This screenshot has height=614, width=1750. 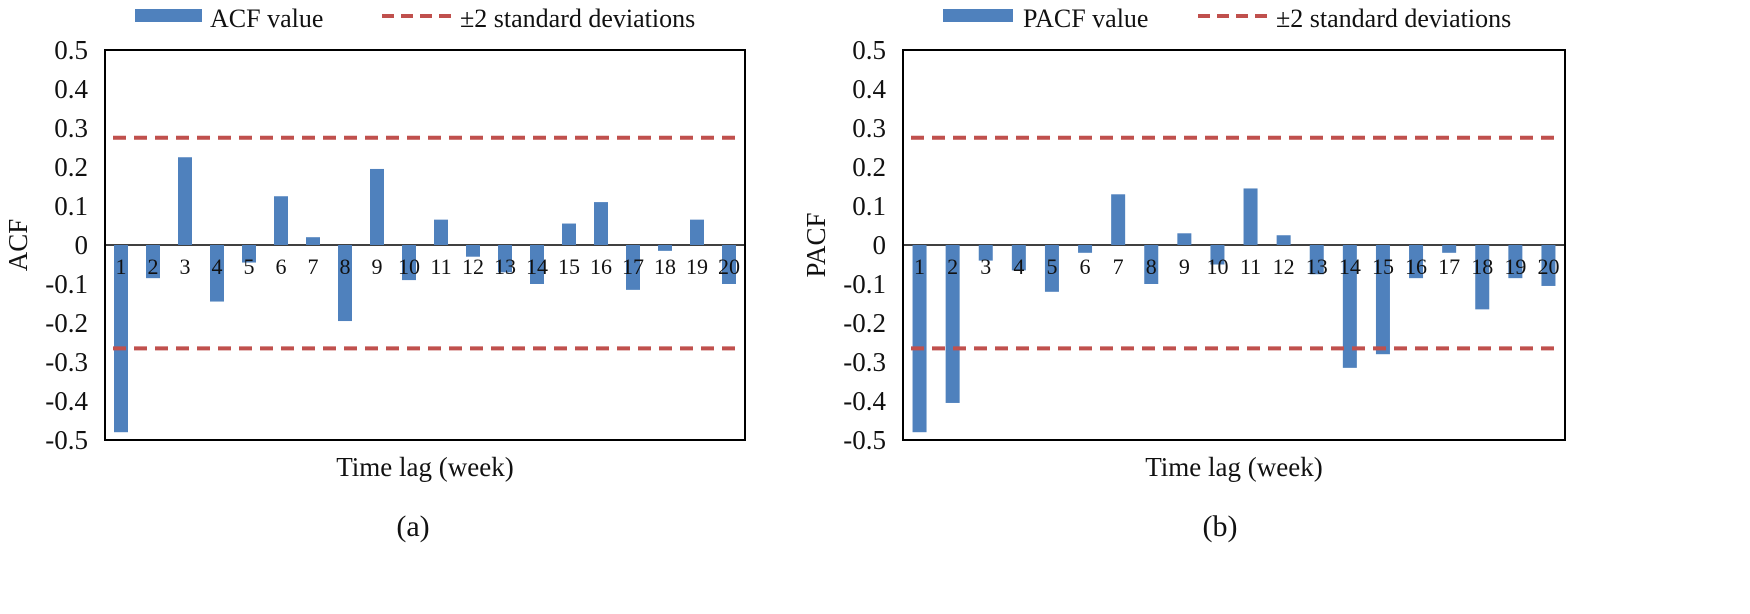 What do you see at coordinates (266, 18) in the screenshot?
I see `legend-bar-label-a: ACF value` at bounding box center [266, 18].